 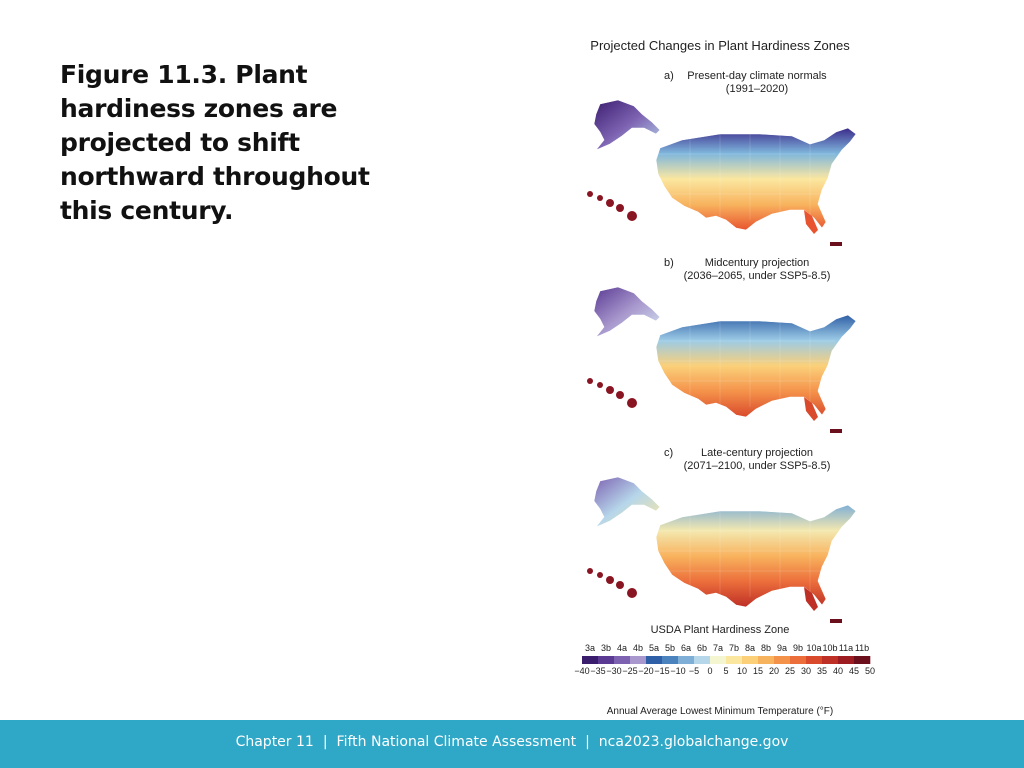 I want to click on legend-tick-label: −5, so click(x=694, y=671).